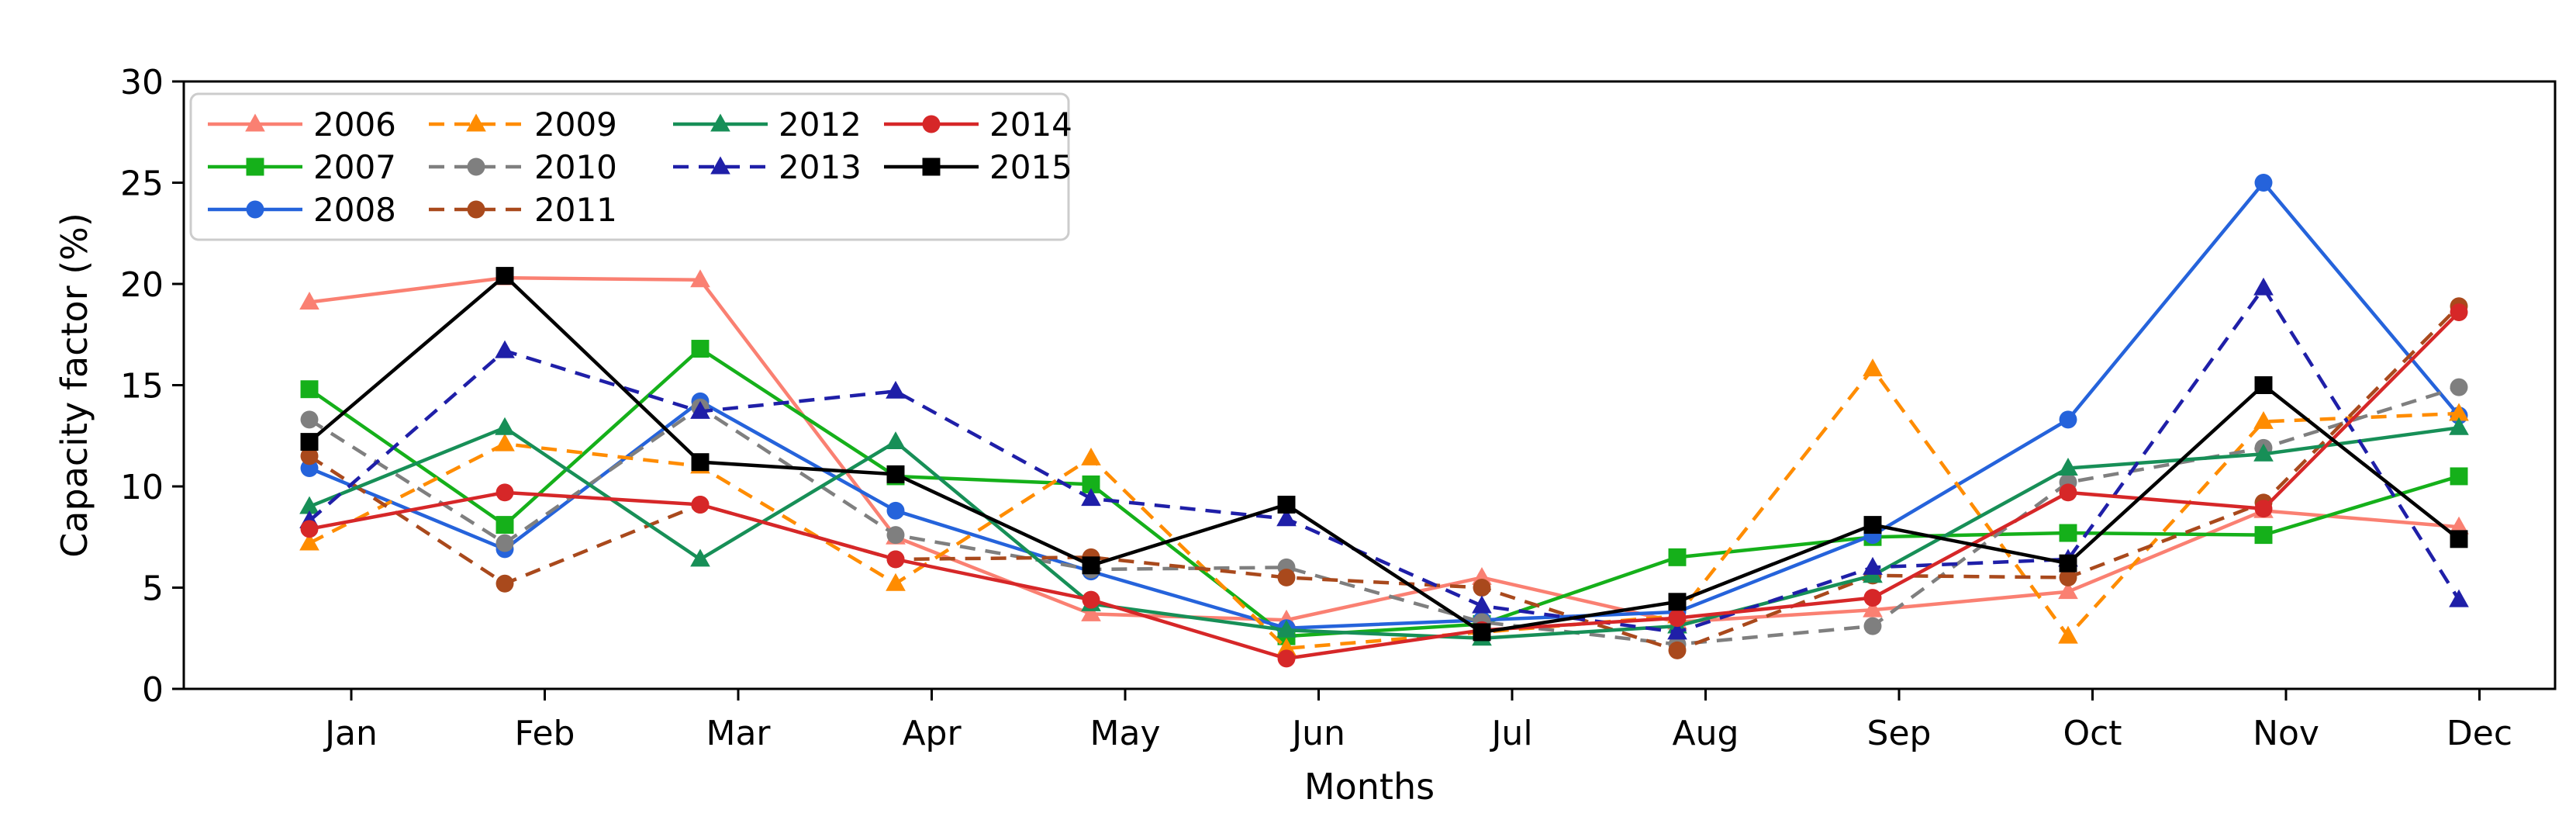  I want to click on legend-2010-marker-circle, so click(476, 166).